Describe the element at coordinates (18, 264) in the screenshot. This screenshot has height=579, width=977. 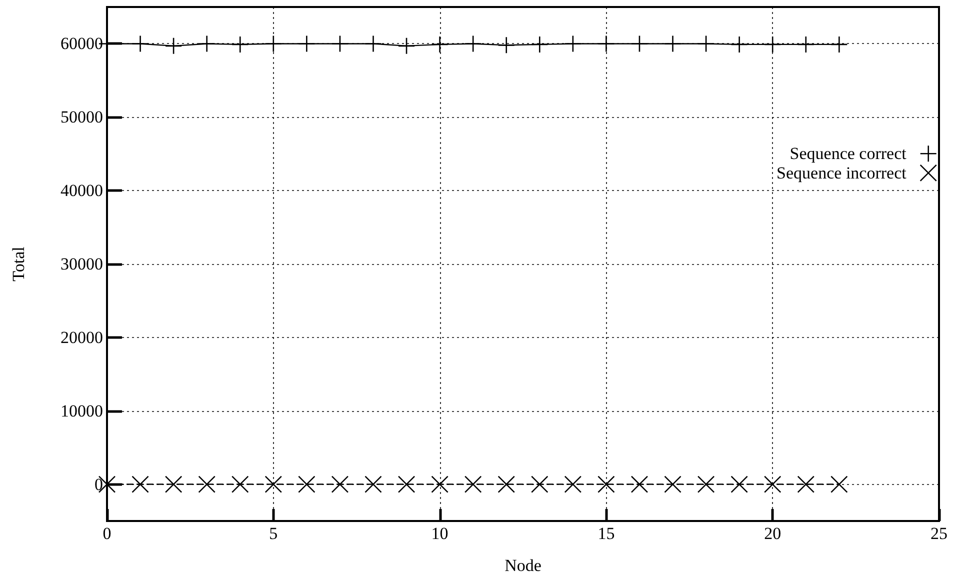
I see `y-axis-title: Total` at that location.